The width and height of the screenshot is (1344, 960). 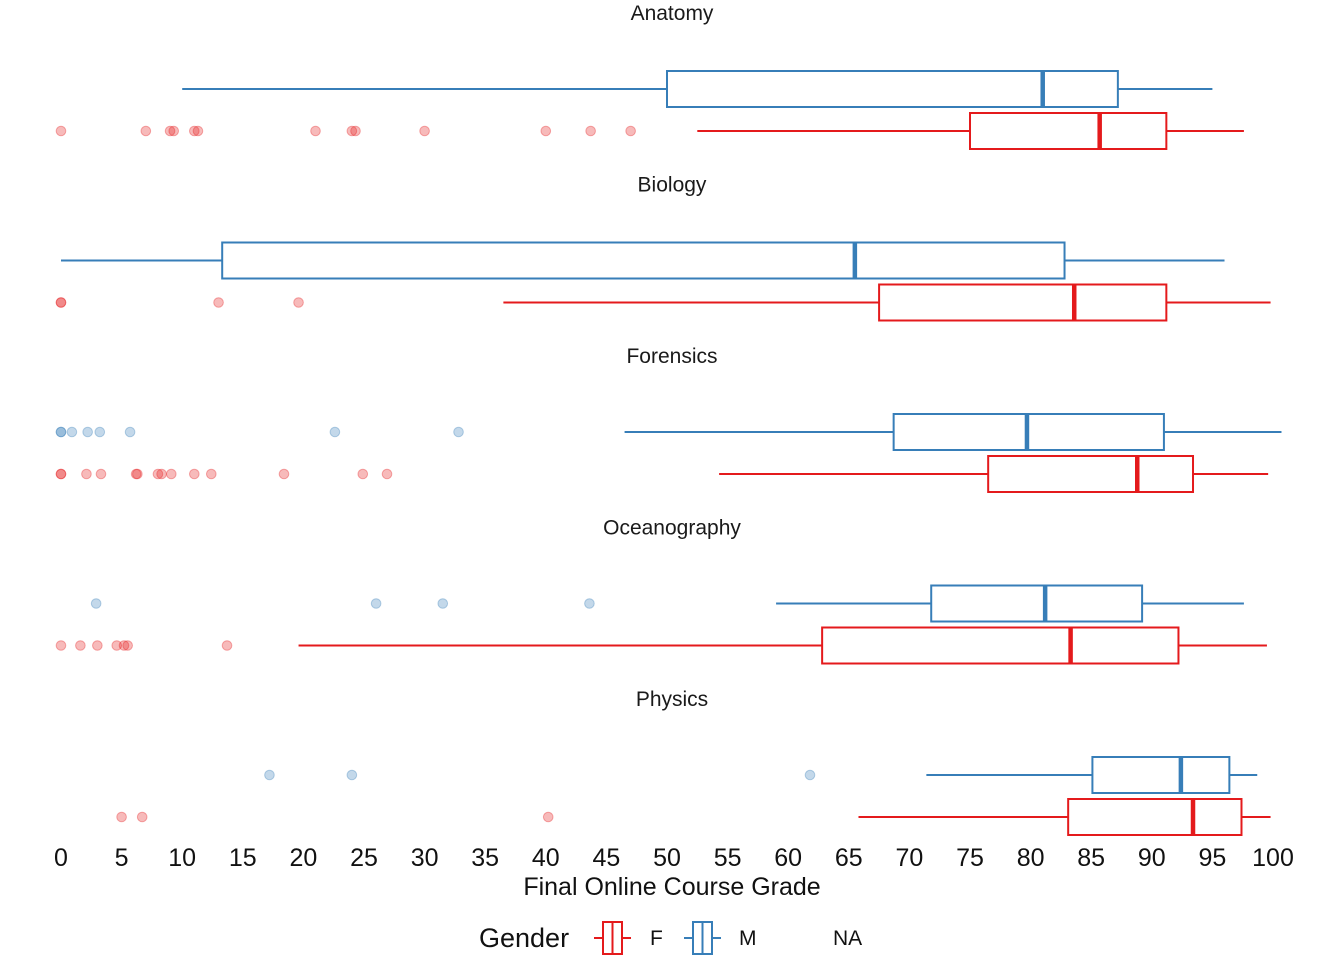 I want to click on facet-biology: Biology, so click(x=663, y=248).